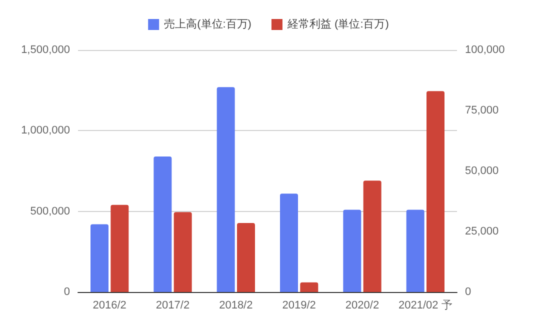 The height and width of the screenshot is (332, 537). I want to click on x-tick-label: 2018/2, so click(236, 306).